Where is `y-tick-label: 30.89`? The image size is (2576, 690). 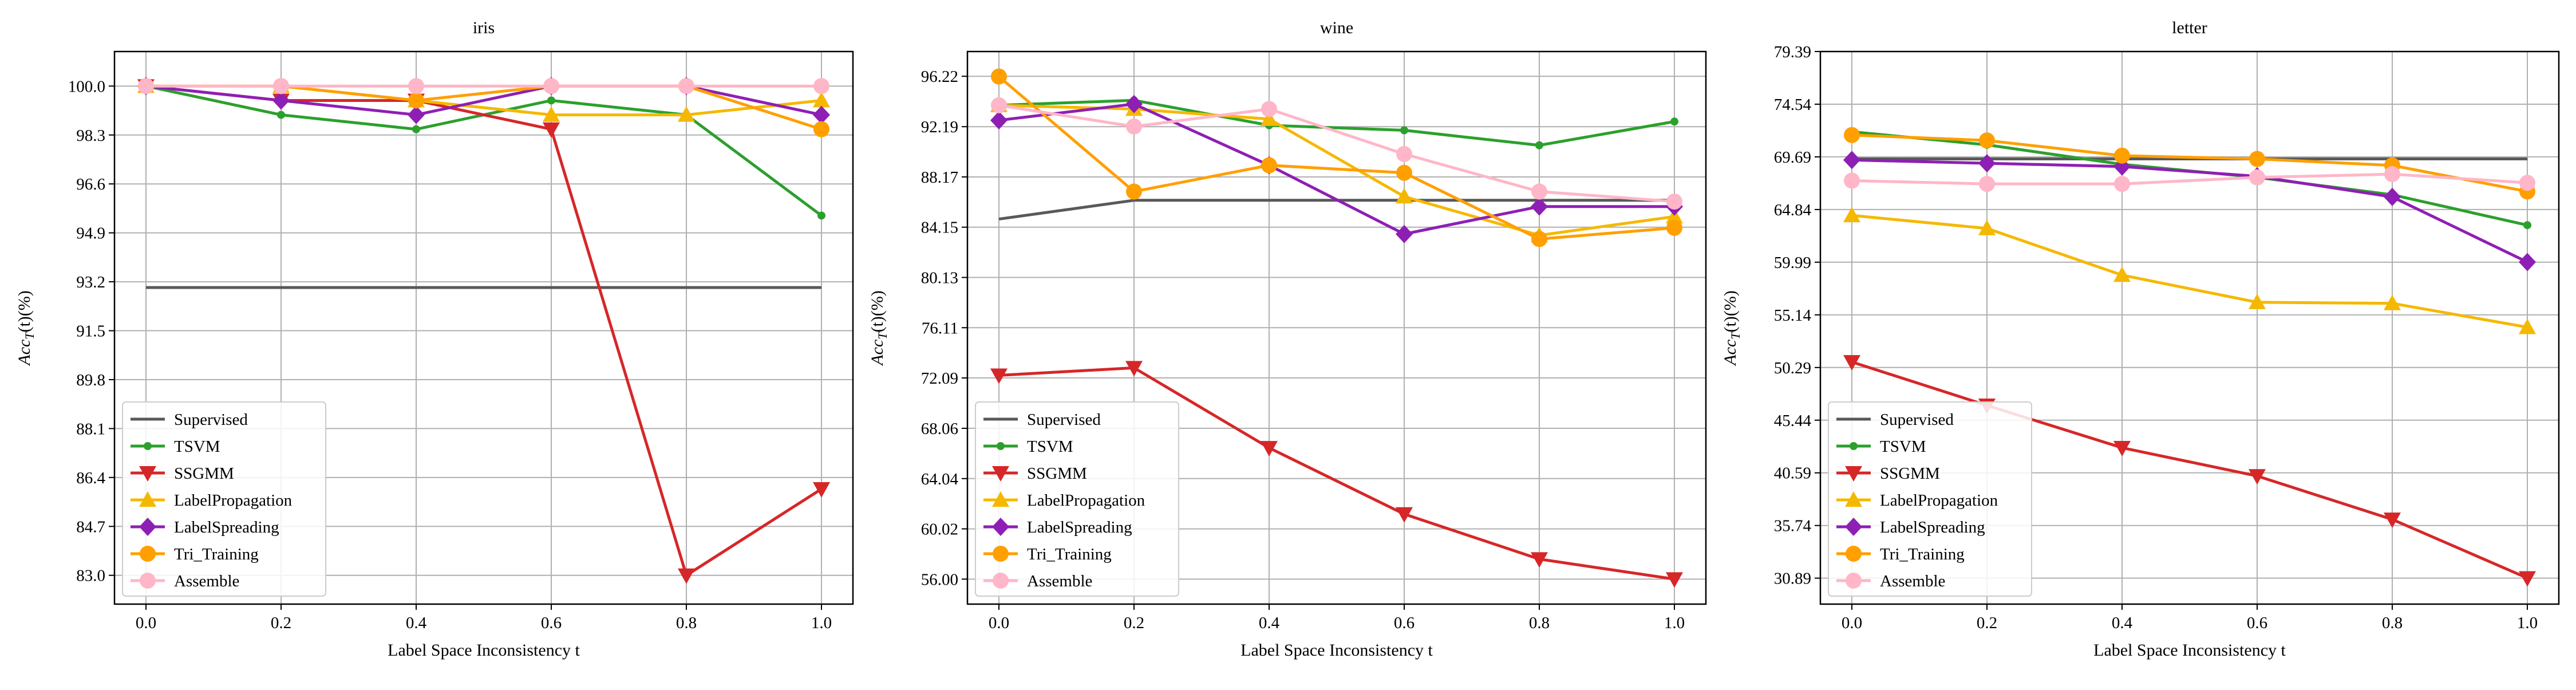
y-tick-label: 30.89 is located at coordinates (1792, 579).